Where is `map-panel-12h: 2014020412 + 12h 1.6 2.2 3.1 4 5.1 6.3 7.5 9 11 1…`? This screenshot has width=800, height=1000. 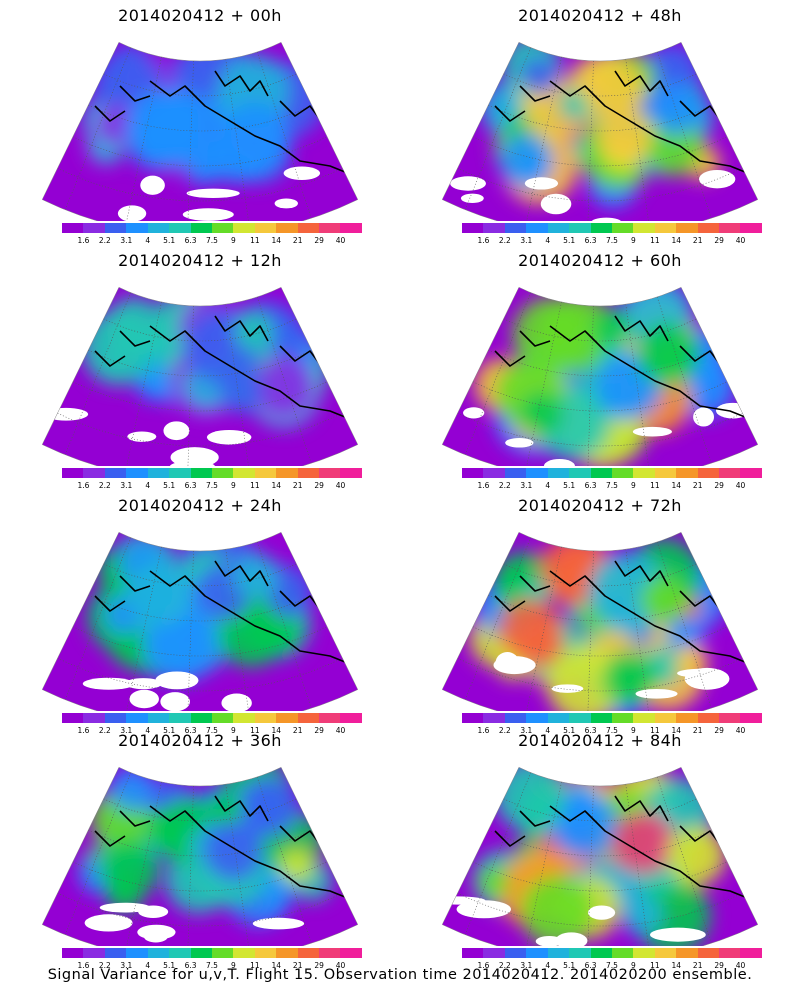 map-panel-12h: 2014020412 + 12h 1.6 2.2 3.1 4 5.1 6.3 7.5 9 11 1… is located at coordinates (200, 367).